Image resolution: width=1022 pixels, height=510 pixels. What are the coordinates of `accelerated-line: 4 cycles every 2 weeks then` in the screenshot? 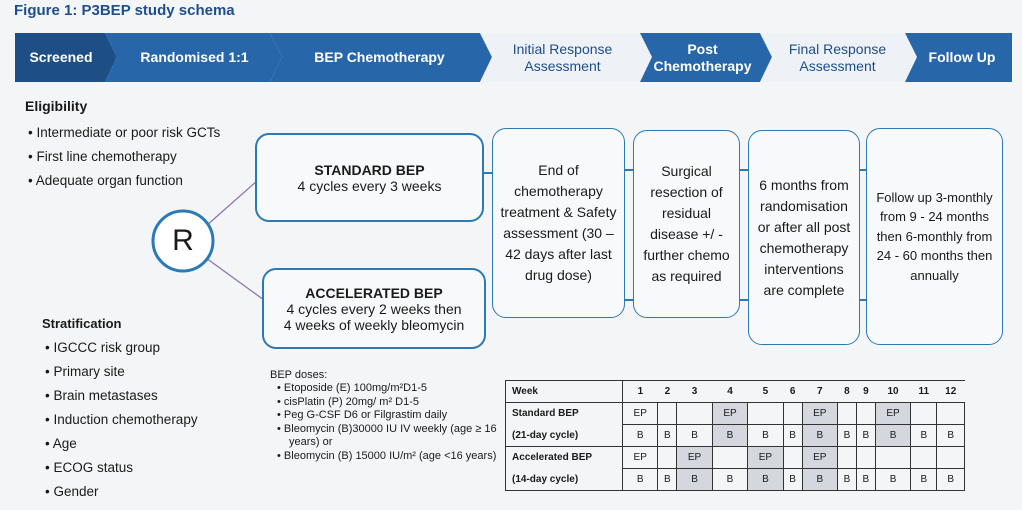 It's located at (374, 308).